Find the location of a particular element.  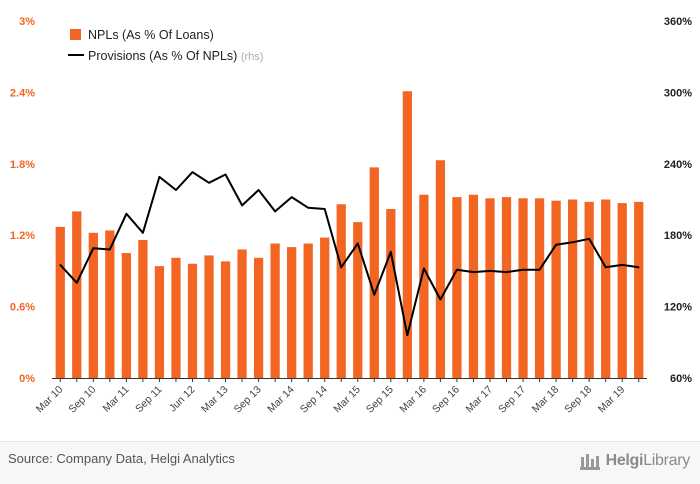

y-right-tick-label: 360% is located at coordinates (678, 22).